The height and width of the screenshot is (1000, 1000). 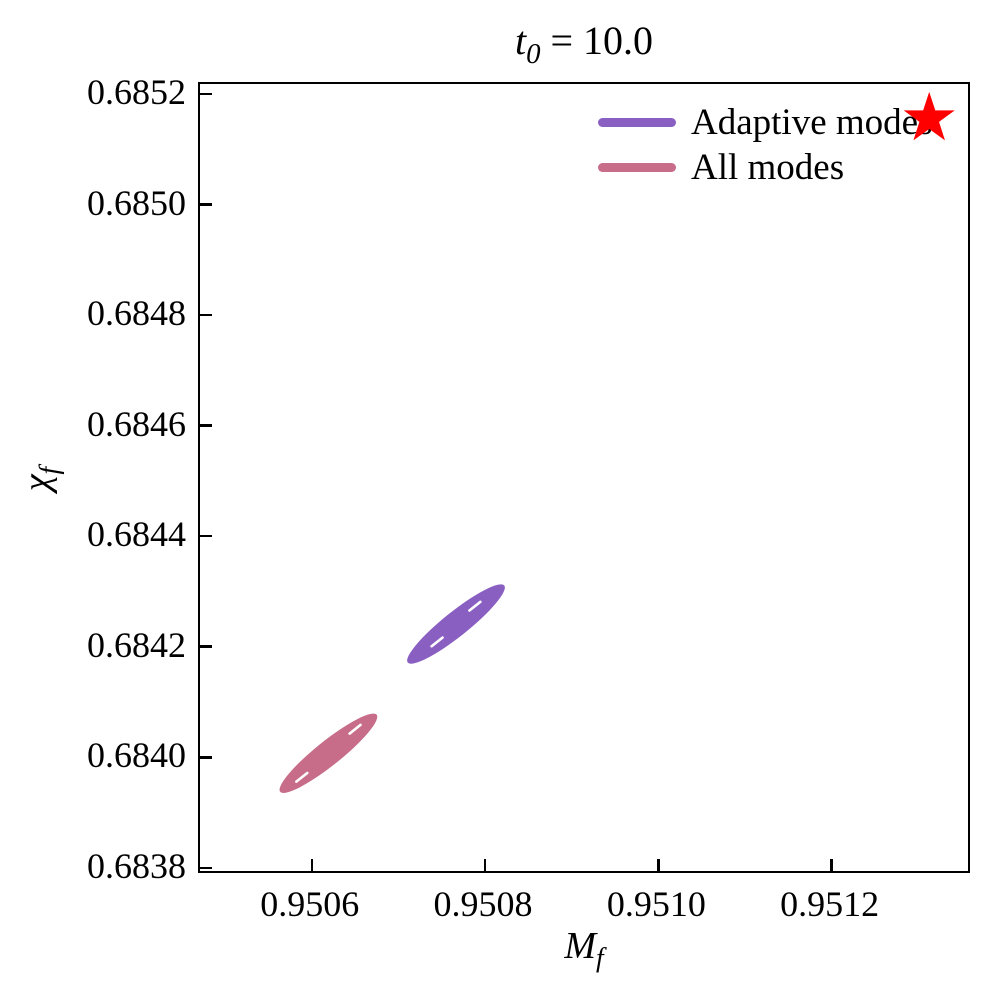 What do you see at coordinates (136, 313) in the screenshot?
I see `y-tick-label: 0.6848` at bounding box center [136, 313].